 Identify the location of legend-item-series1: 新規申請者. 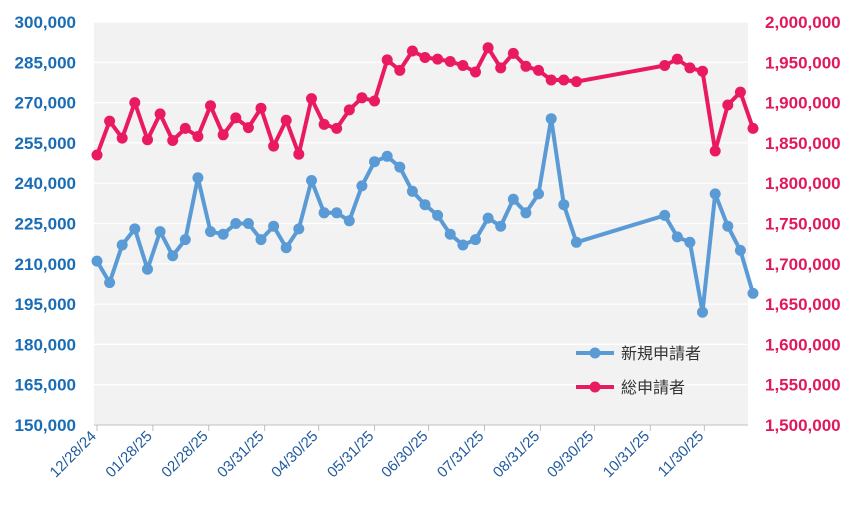
(638, 353).